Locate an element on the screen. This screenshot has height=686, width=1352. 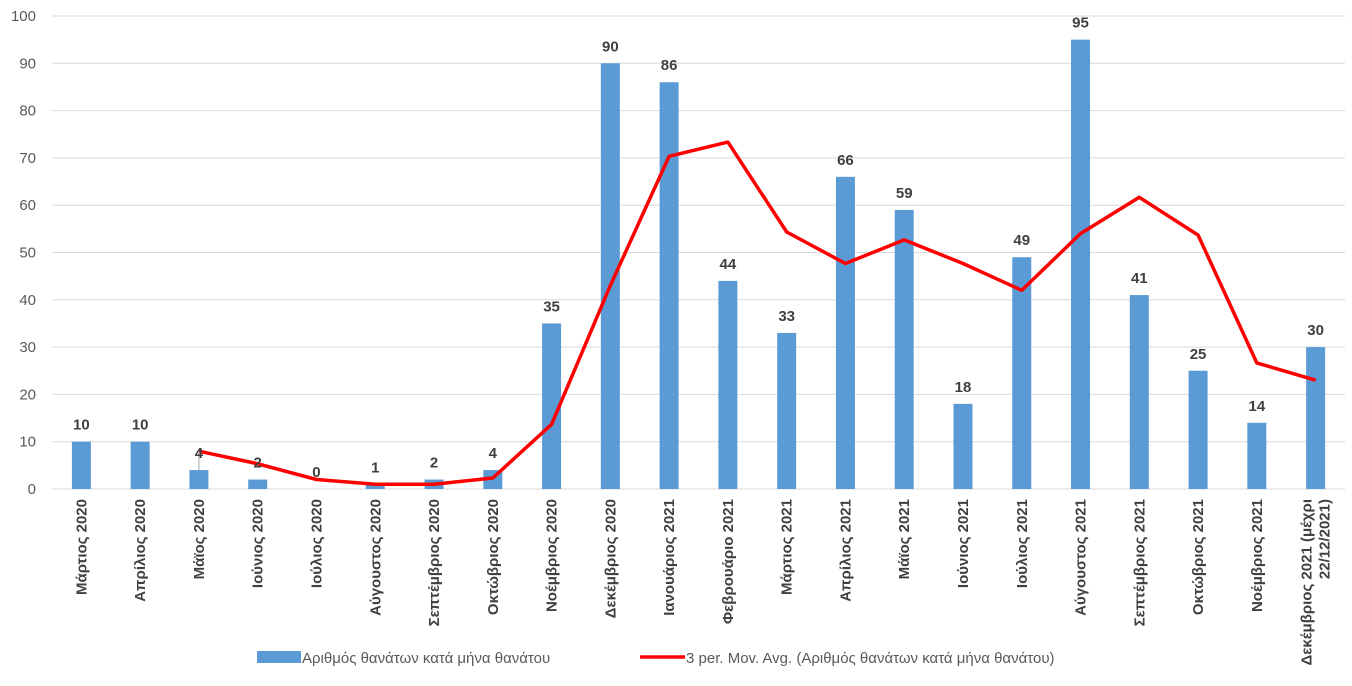
x-tick-group: Ιούλιος 2020 is located at coordinates (317, 543).